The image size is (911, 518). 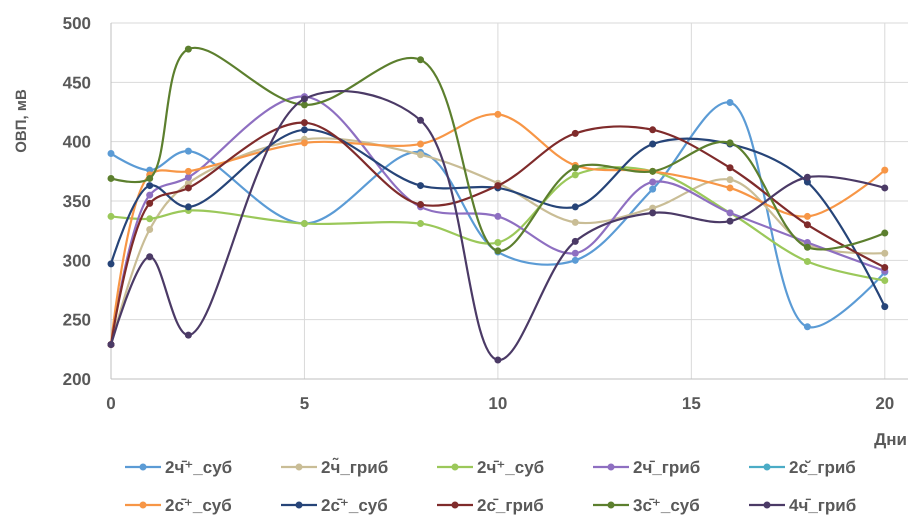 What do you see at coordinates (76, 201) in the screenshot?
I see `y-tick-label: 350` at bounding box center [76, 201].